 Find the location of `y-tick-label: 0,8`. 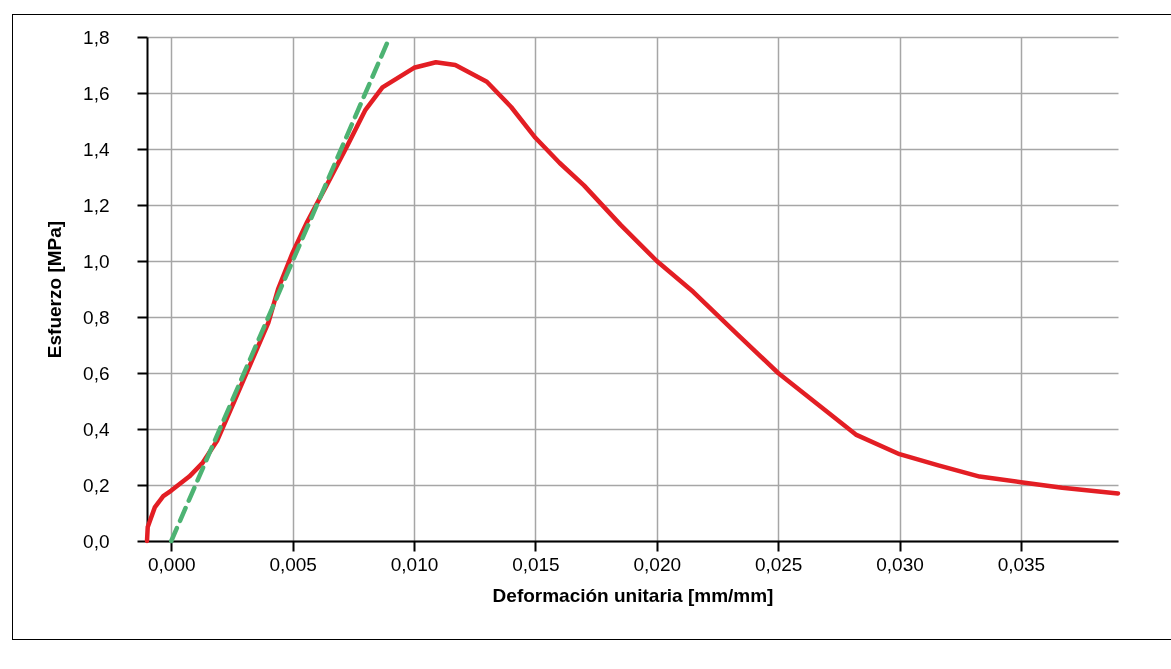

y-tick-label: 0,8 is located at coordinates (96, 317).